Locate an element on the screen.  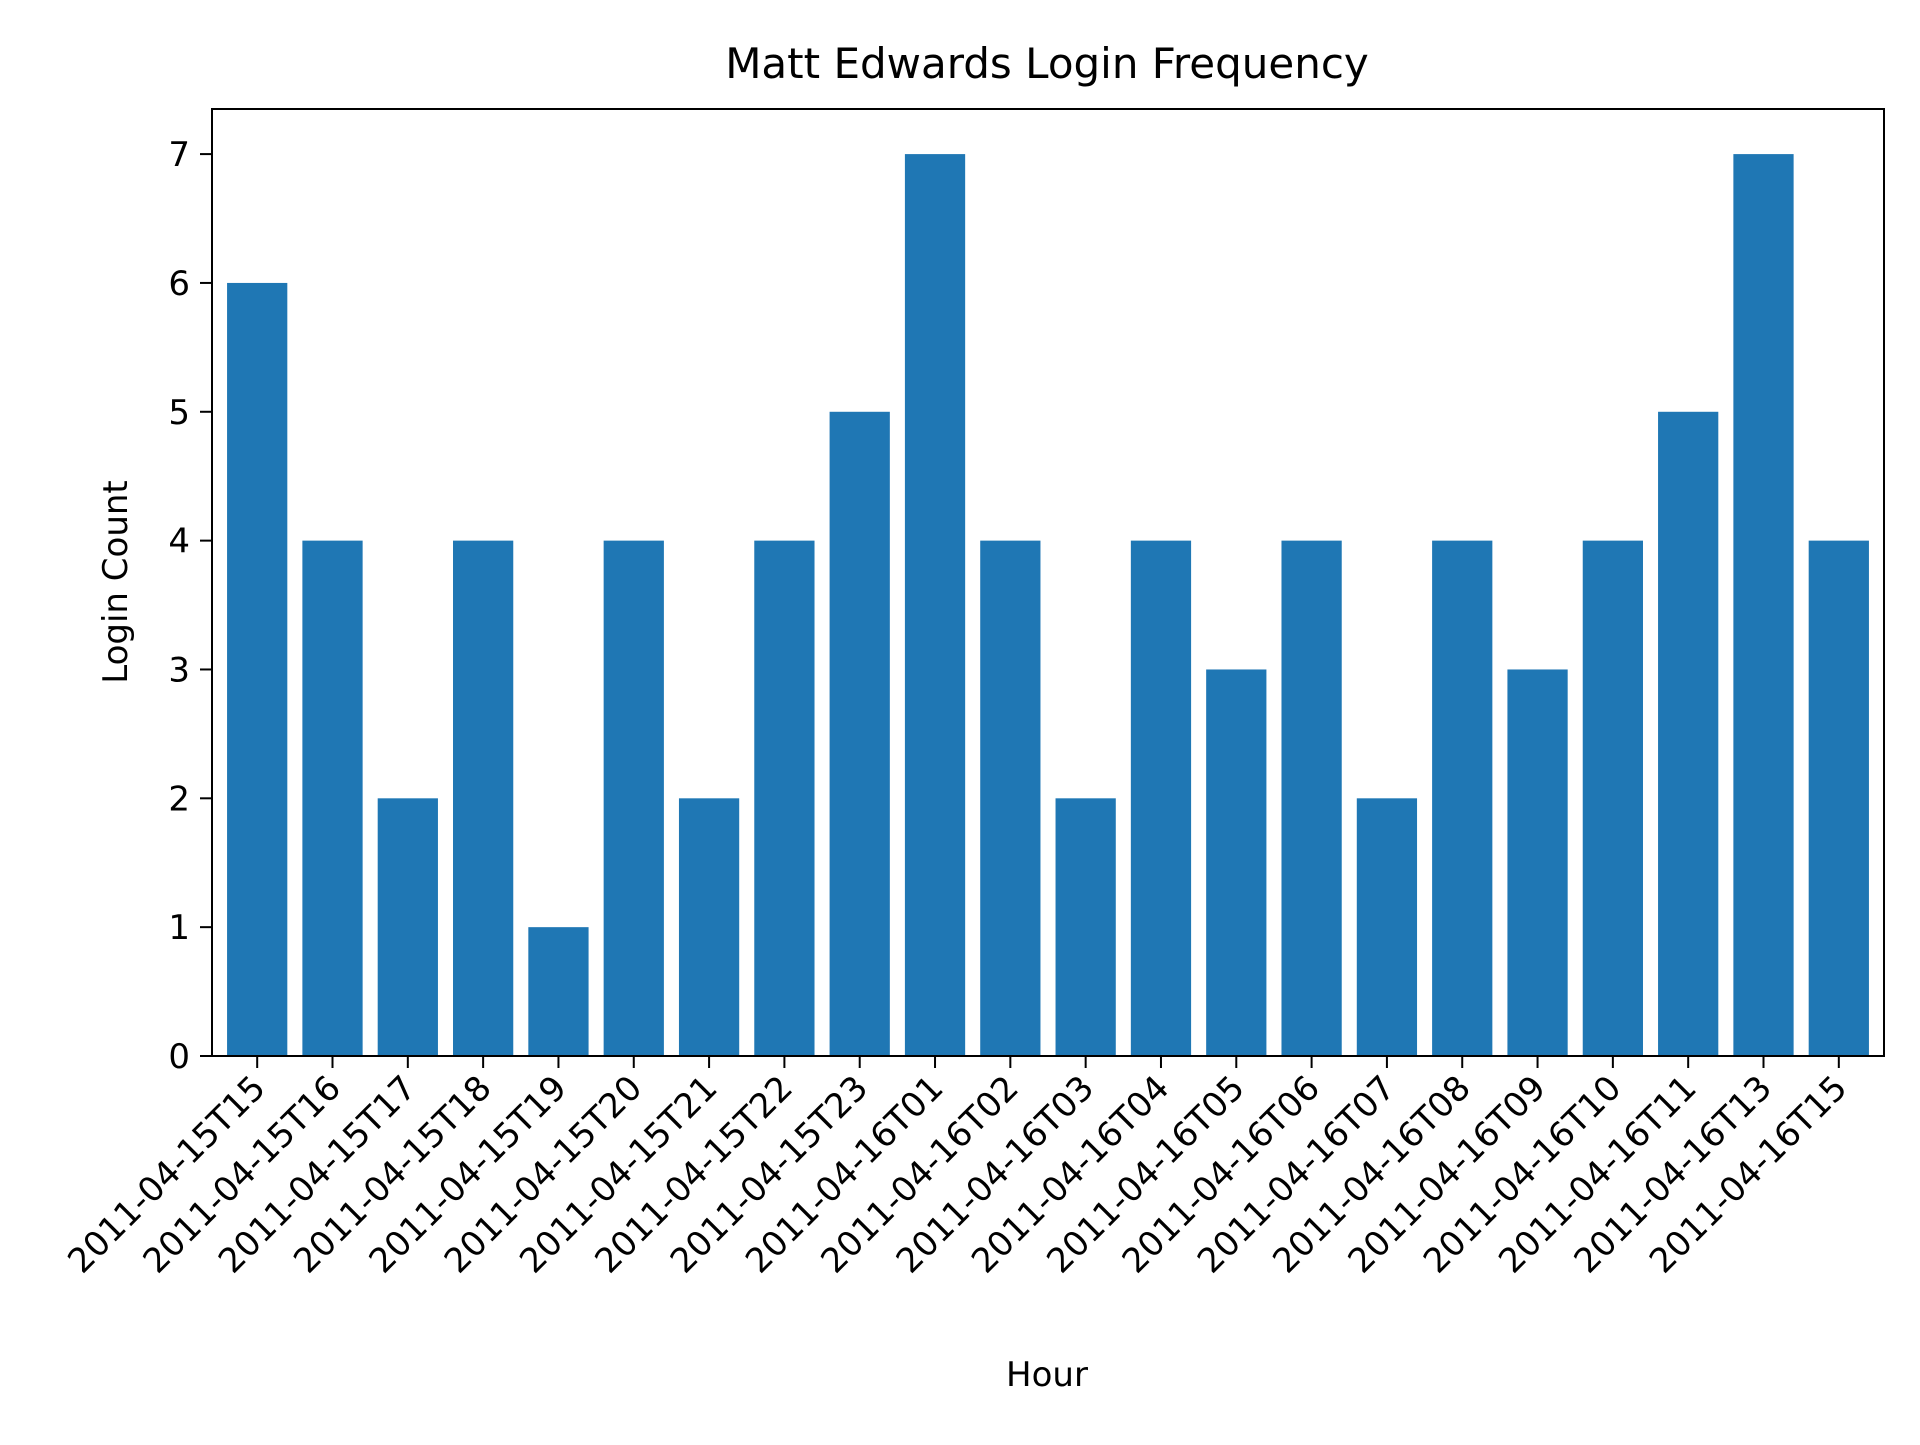
bar-2011-04-16T06 is located at coordinates (1311, 798).